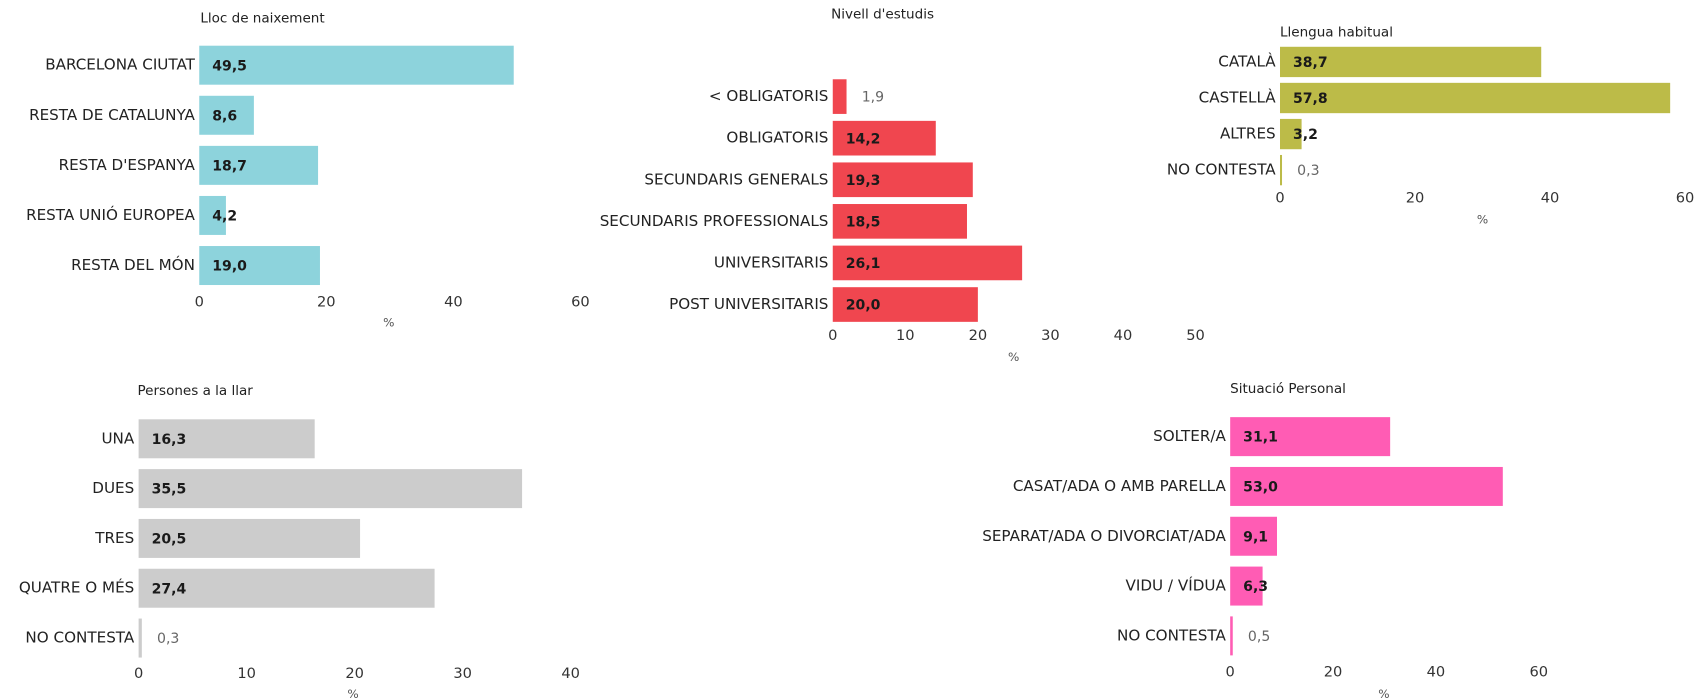 The image size is (1698, 700). What do you see at coordinates (1195, 335) in the screenshot?
I see `x-tick-label: 50` at bounding box center [1195, 335].